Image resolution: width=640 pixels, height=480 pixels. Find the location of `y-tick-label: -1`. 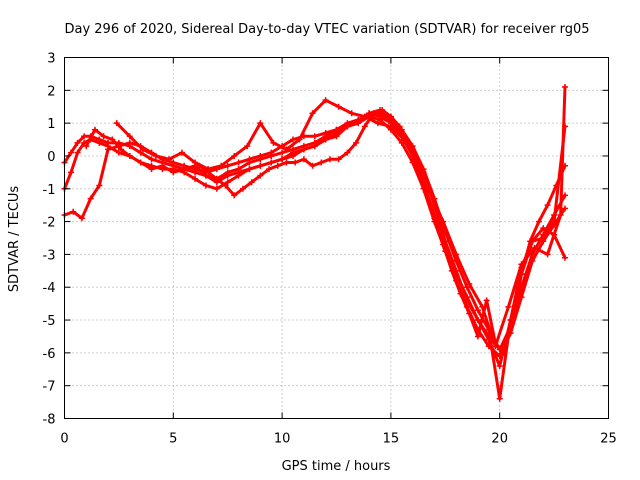

y-tick-label: -1 is located at coordinates (49, 190).